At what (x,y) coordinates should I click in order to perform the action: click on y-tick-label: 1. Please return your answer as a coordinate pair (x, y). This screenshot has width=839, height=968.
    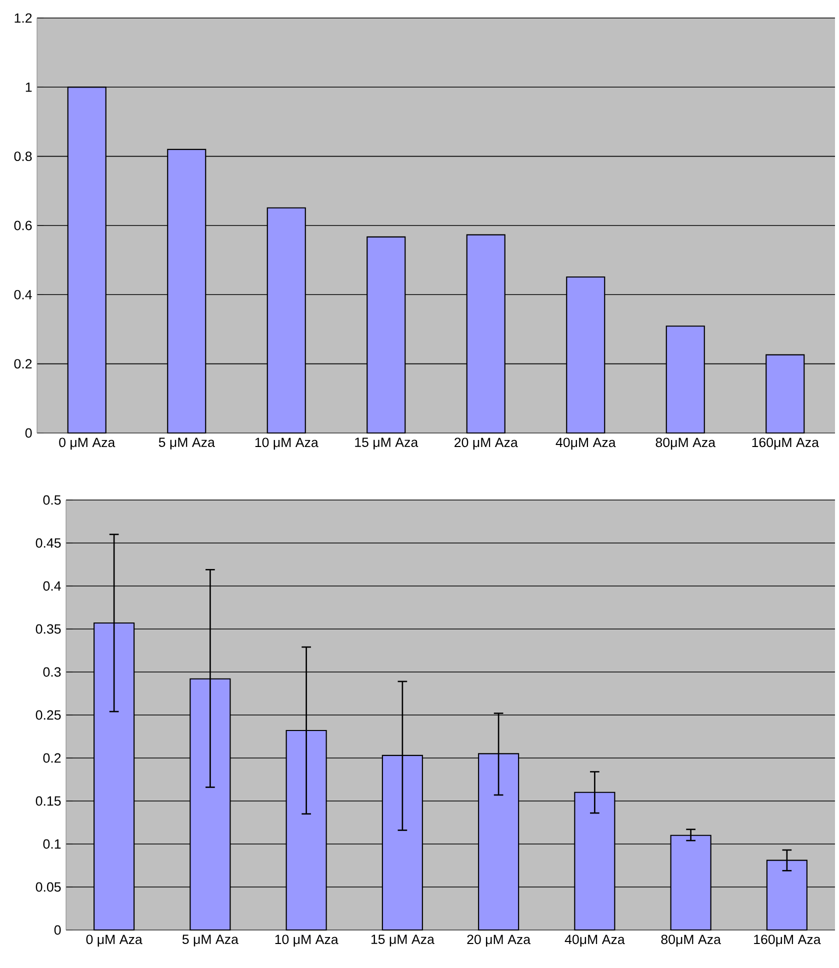
    Looking at the image, I should click on (29, 87).